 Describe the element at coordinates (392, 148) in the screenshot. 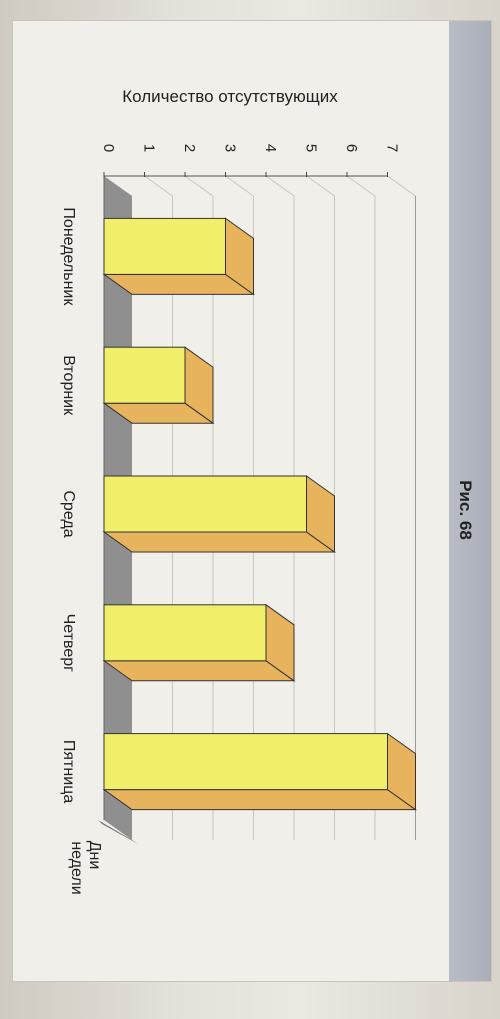

I see `y-tick-label: 7` at that location.